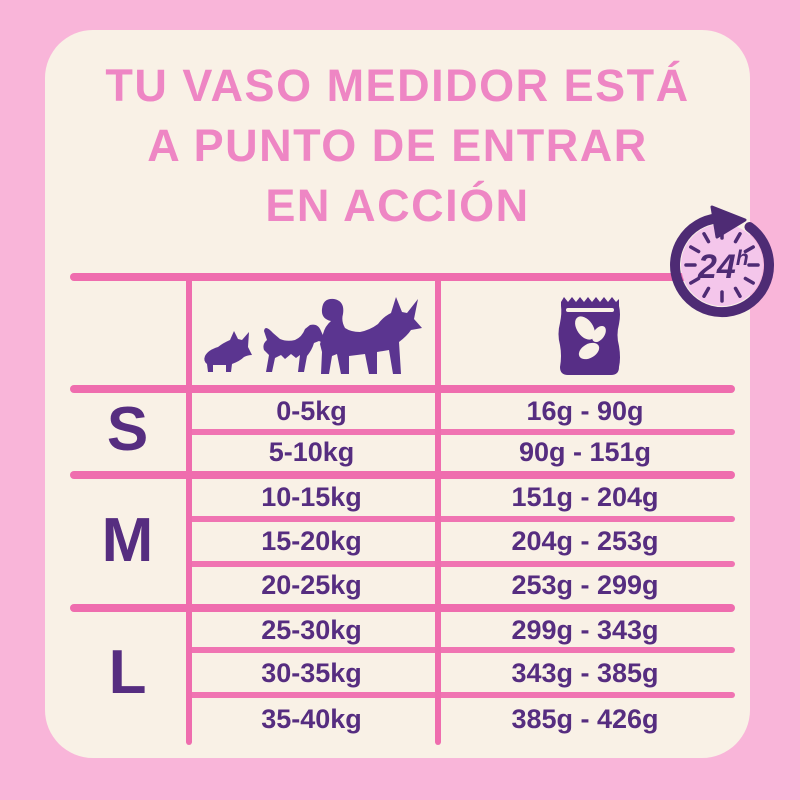 This screenshot has height=800, width=800. I want to click on amount-cell: 299g - 343g, so click(585, 629).